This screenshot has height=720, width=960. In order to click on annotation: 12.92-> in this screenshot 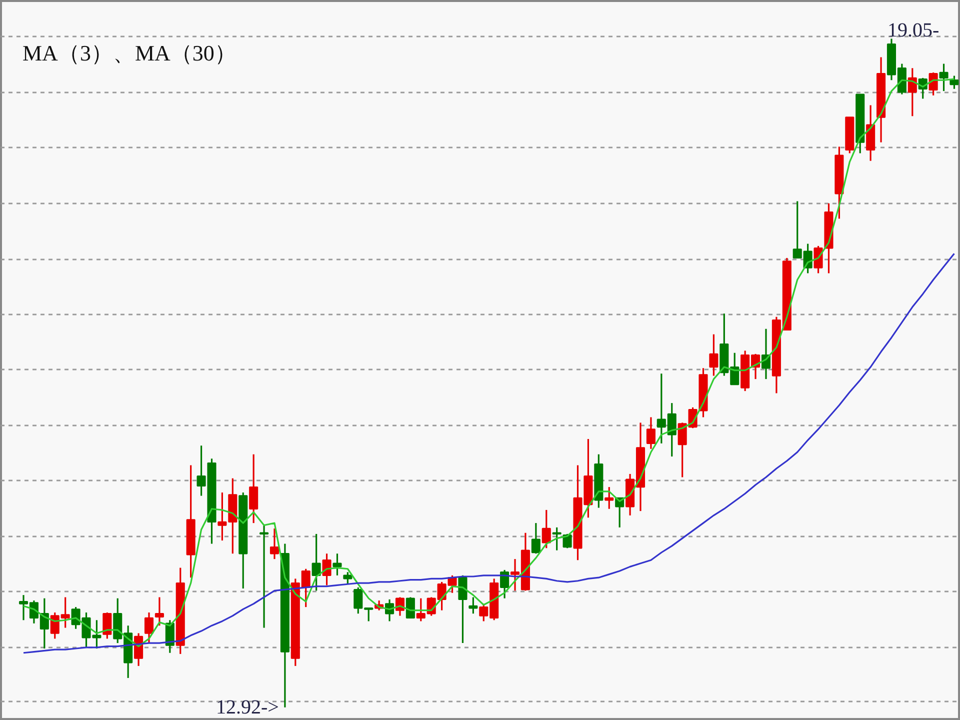, I will do `click(247, 707)`.